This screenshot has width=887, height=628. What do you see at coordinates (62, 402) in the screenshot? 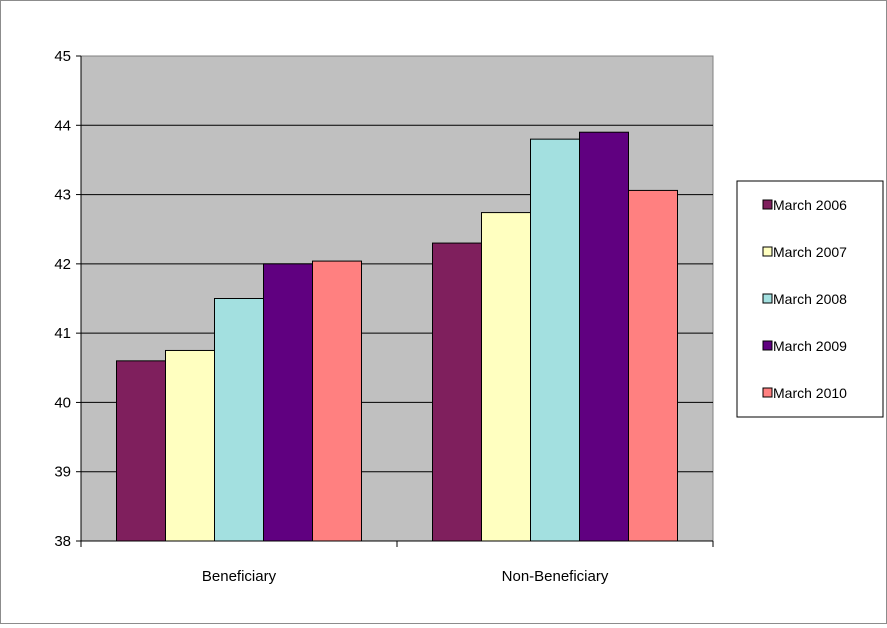
I see `y-tick-label: 40` at bounding box center [62, 402].